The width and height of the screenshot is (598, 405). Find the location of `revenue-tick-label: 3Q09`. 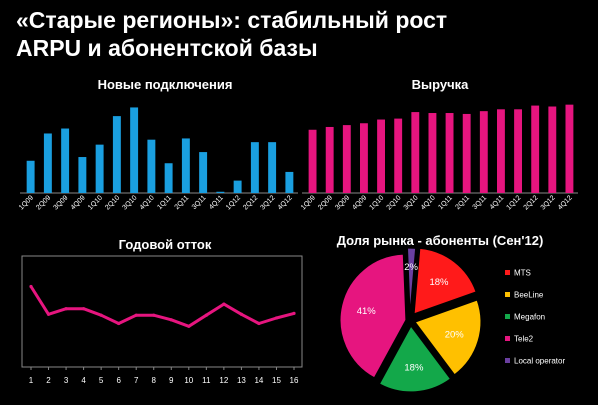

revenue-tick-label: 3Q09 is located at coordinates (342, 202).